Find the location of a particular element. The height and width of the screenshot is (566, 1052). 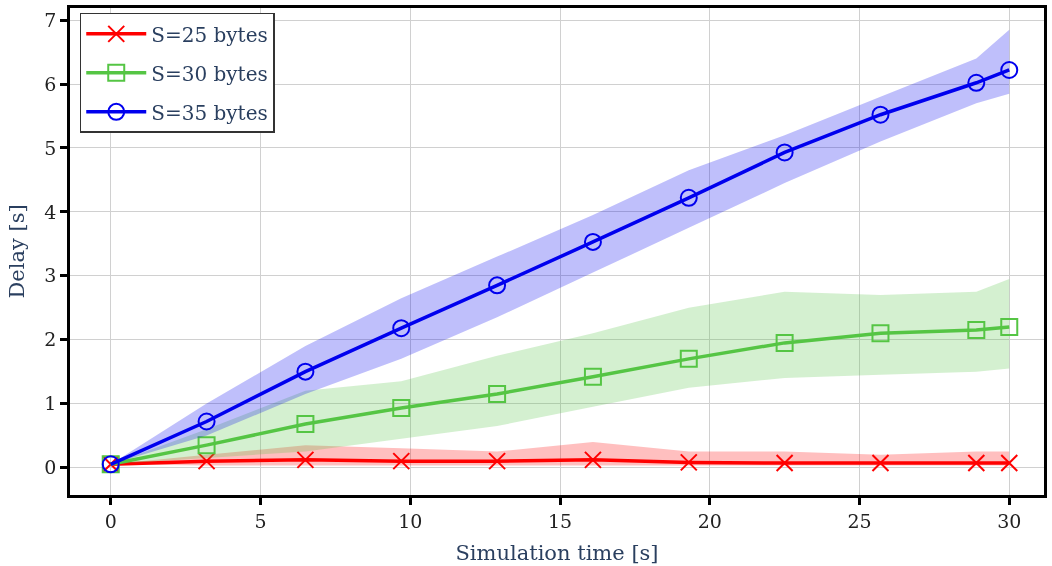

x-tick-label: 20 is located at coordinates (709, 520).